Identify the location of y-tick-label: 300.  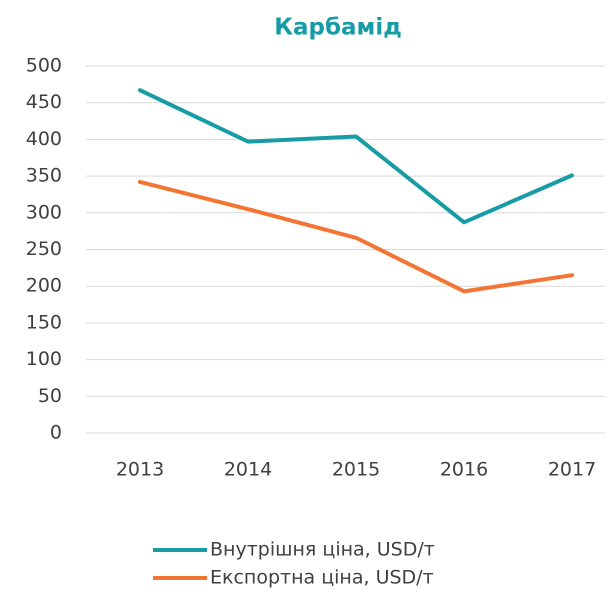
(44, 212).